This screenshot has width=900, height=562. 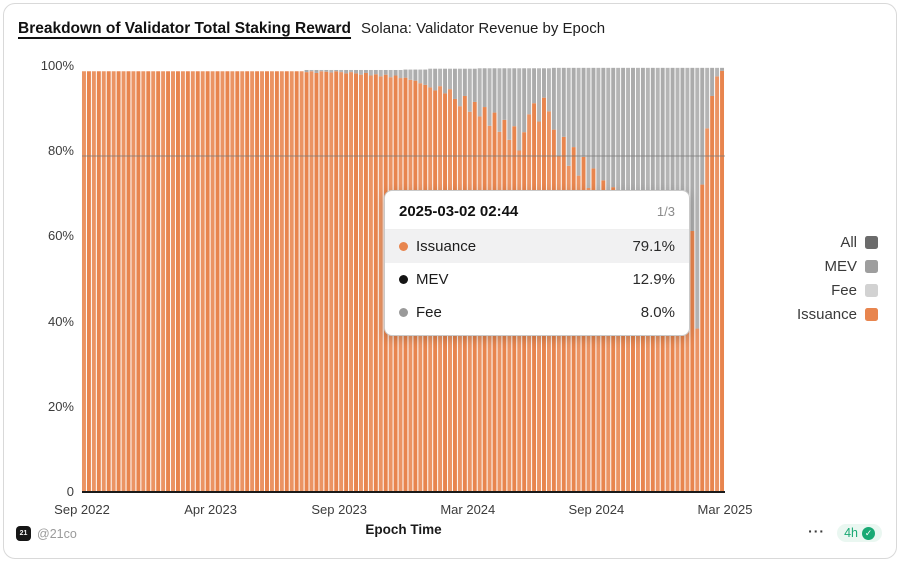 What do you see at coordinates (60, 406) in the screenshot?
I see `y-axis-tick-label: 20%` at bounding box center [60, 406].